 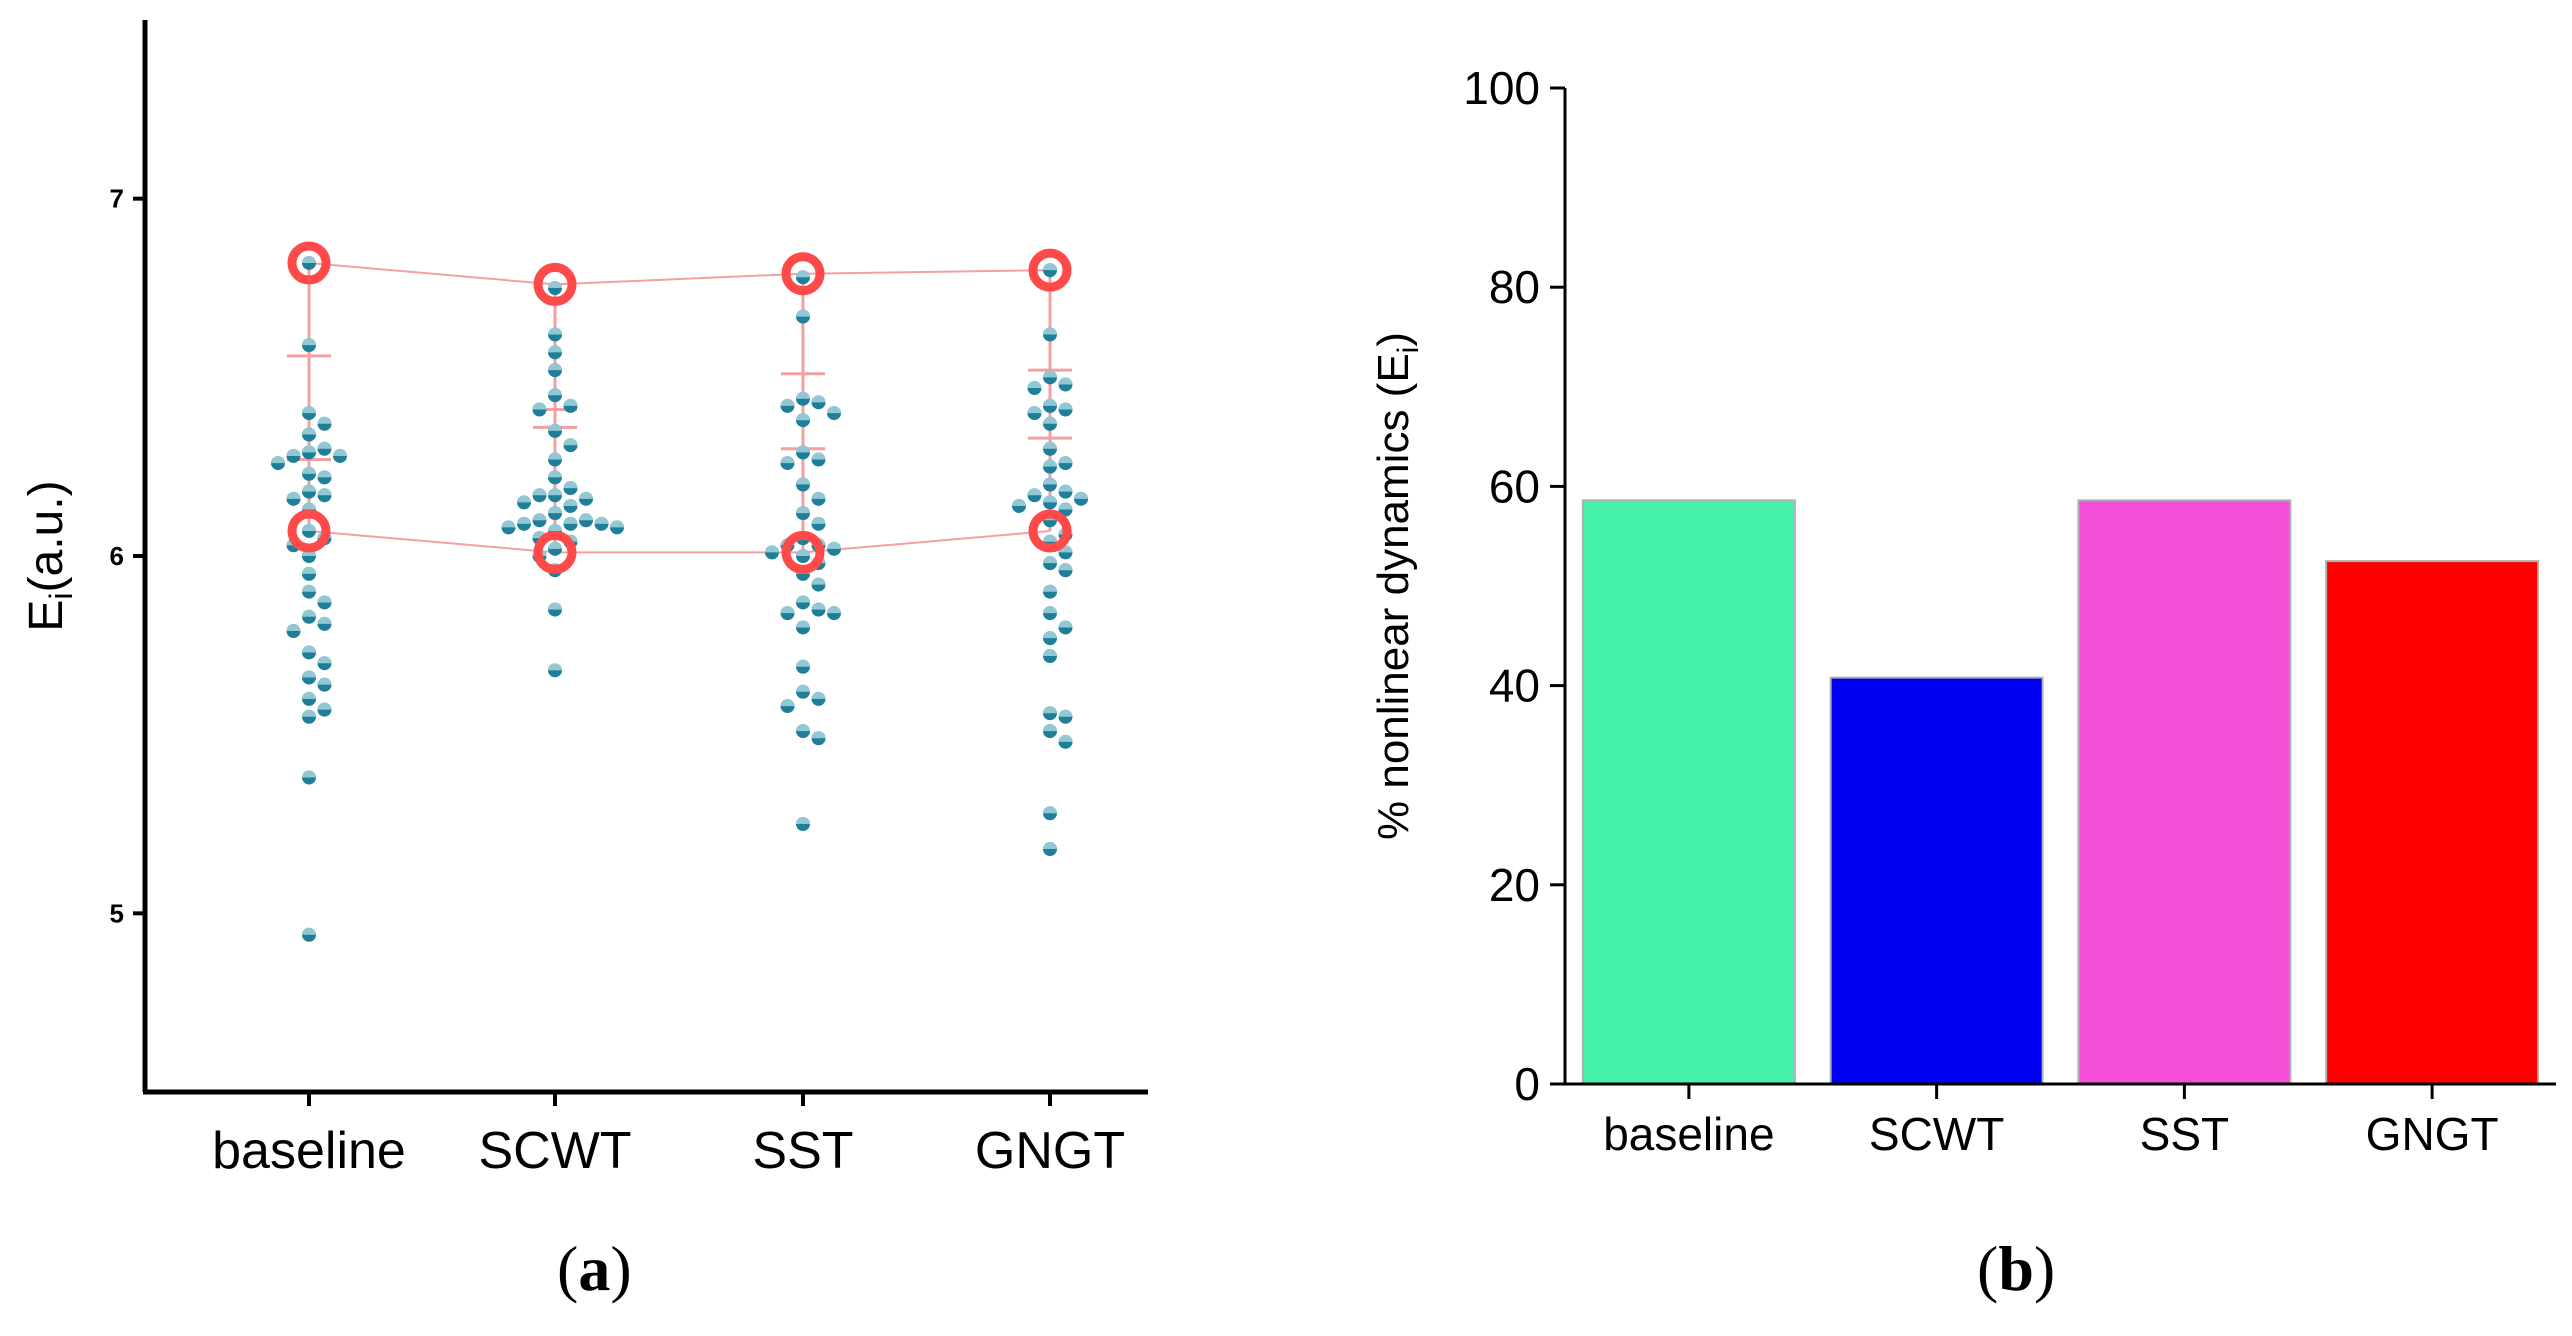 What do you see at coordinates (1397, 586) in the screenshot?
I see `b-y-axis-label: % nonlinear dynamics (Ei)` at bounding box center [1397, 586].